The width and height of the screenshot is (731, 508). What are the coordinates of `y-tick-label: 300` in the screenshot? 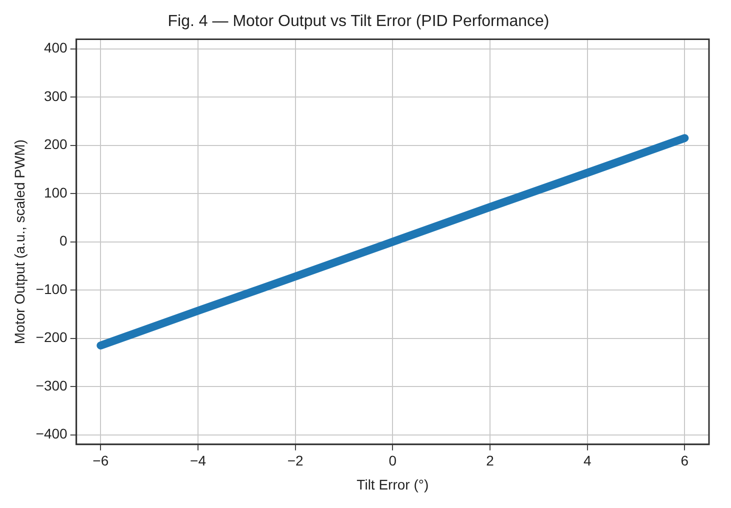 It's located at (56, 96).